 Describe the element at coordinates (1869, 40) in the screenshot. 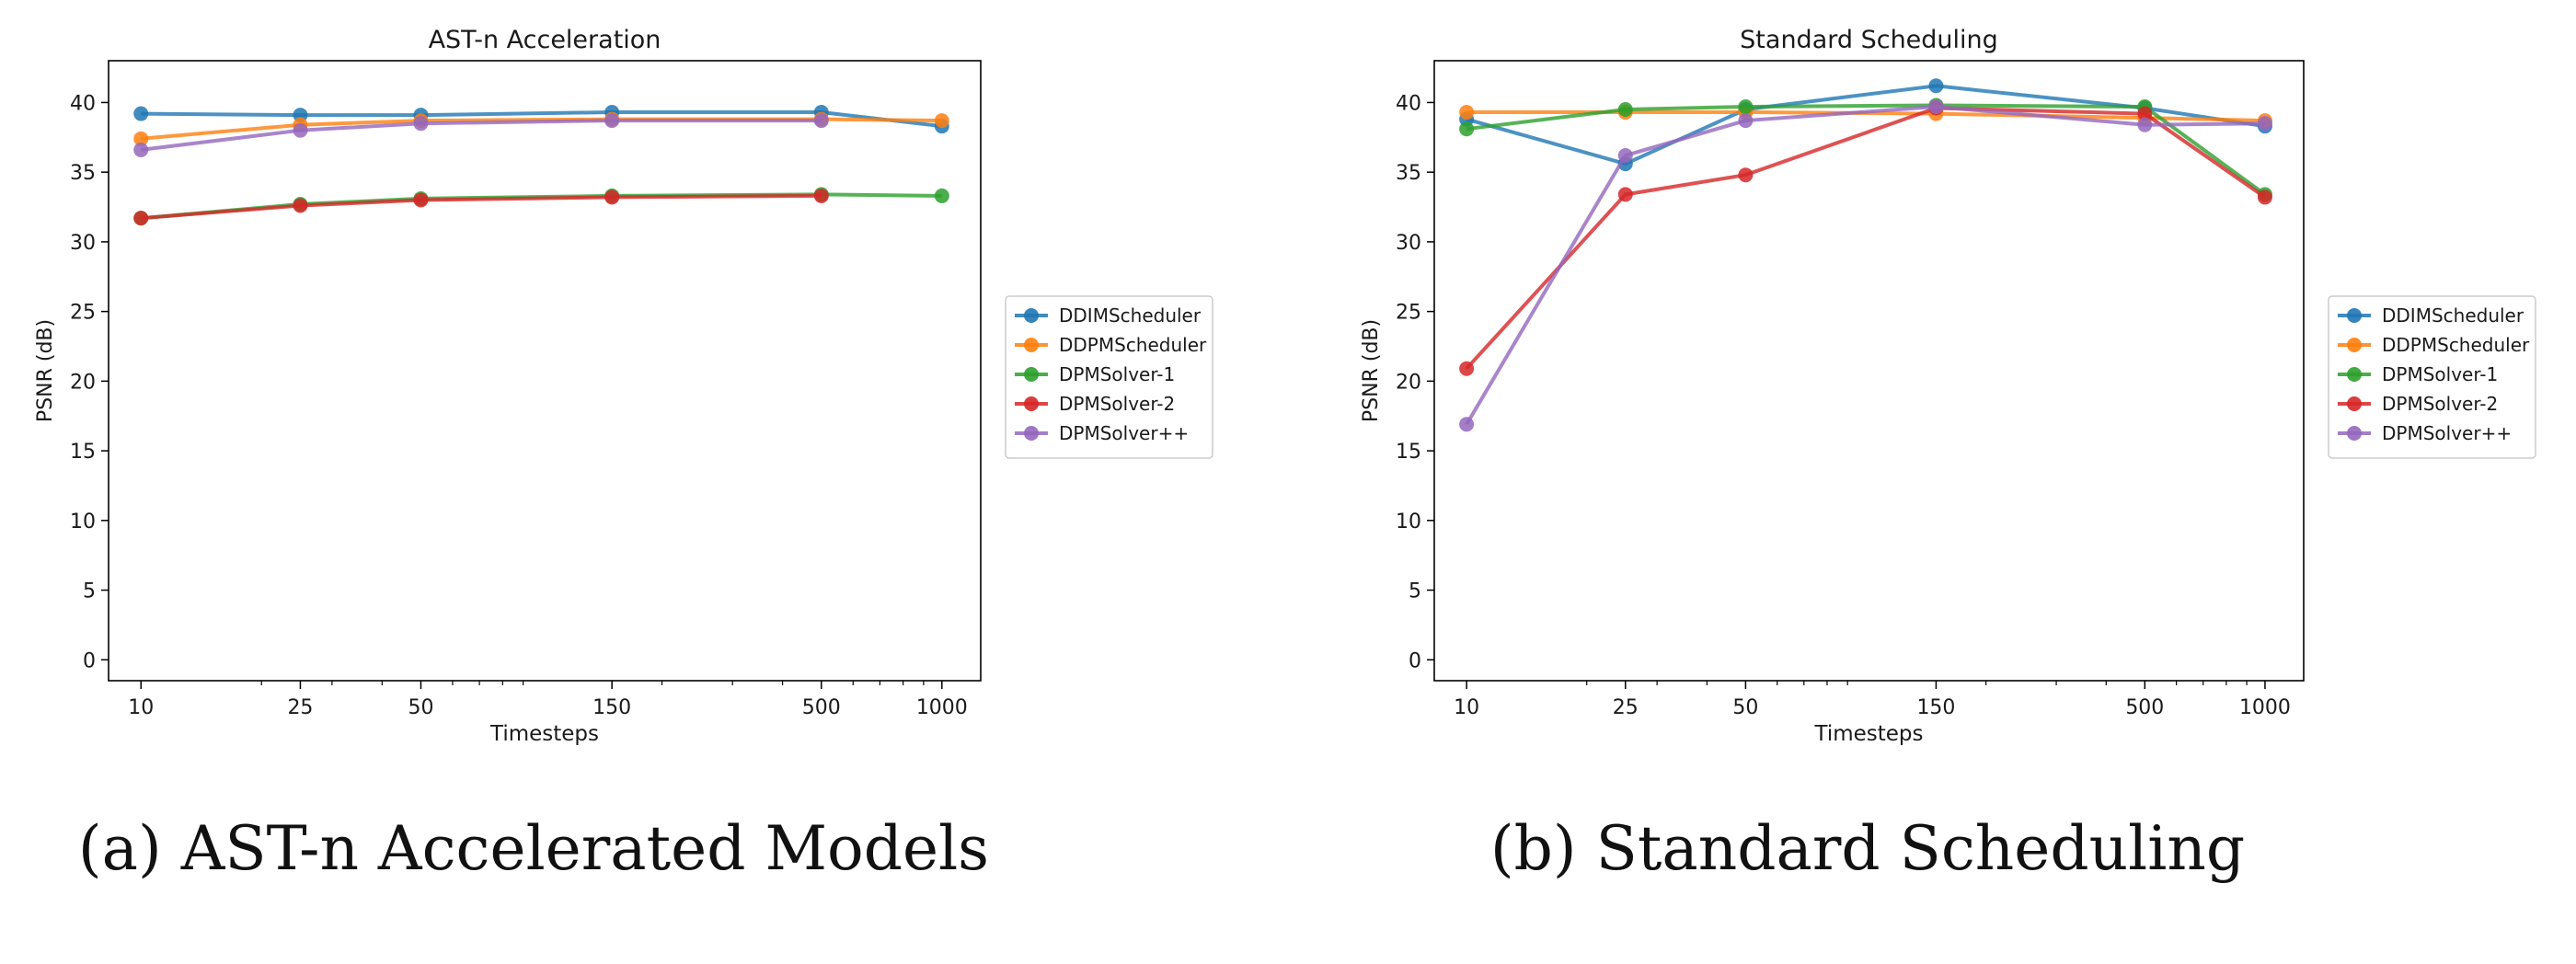

I see `chart-title: Standard Scheduling` at that location.